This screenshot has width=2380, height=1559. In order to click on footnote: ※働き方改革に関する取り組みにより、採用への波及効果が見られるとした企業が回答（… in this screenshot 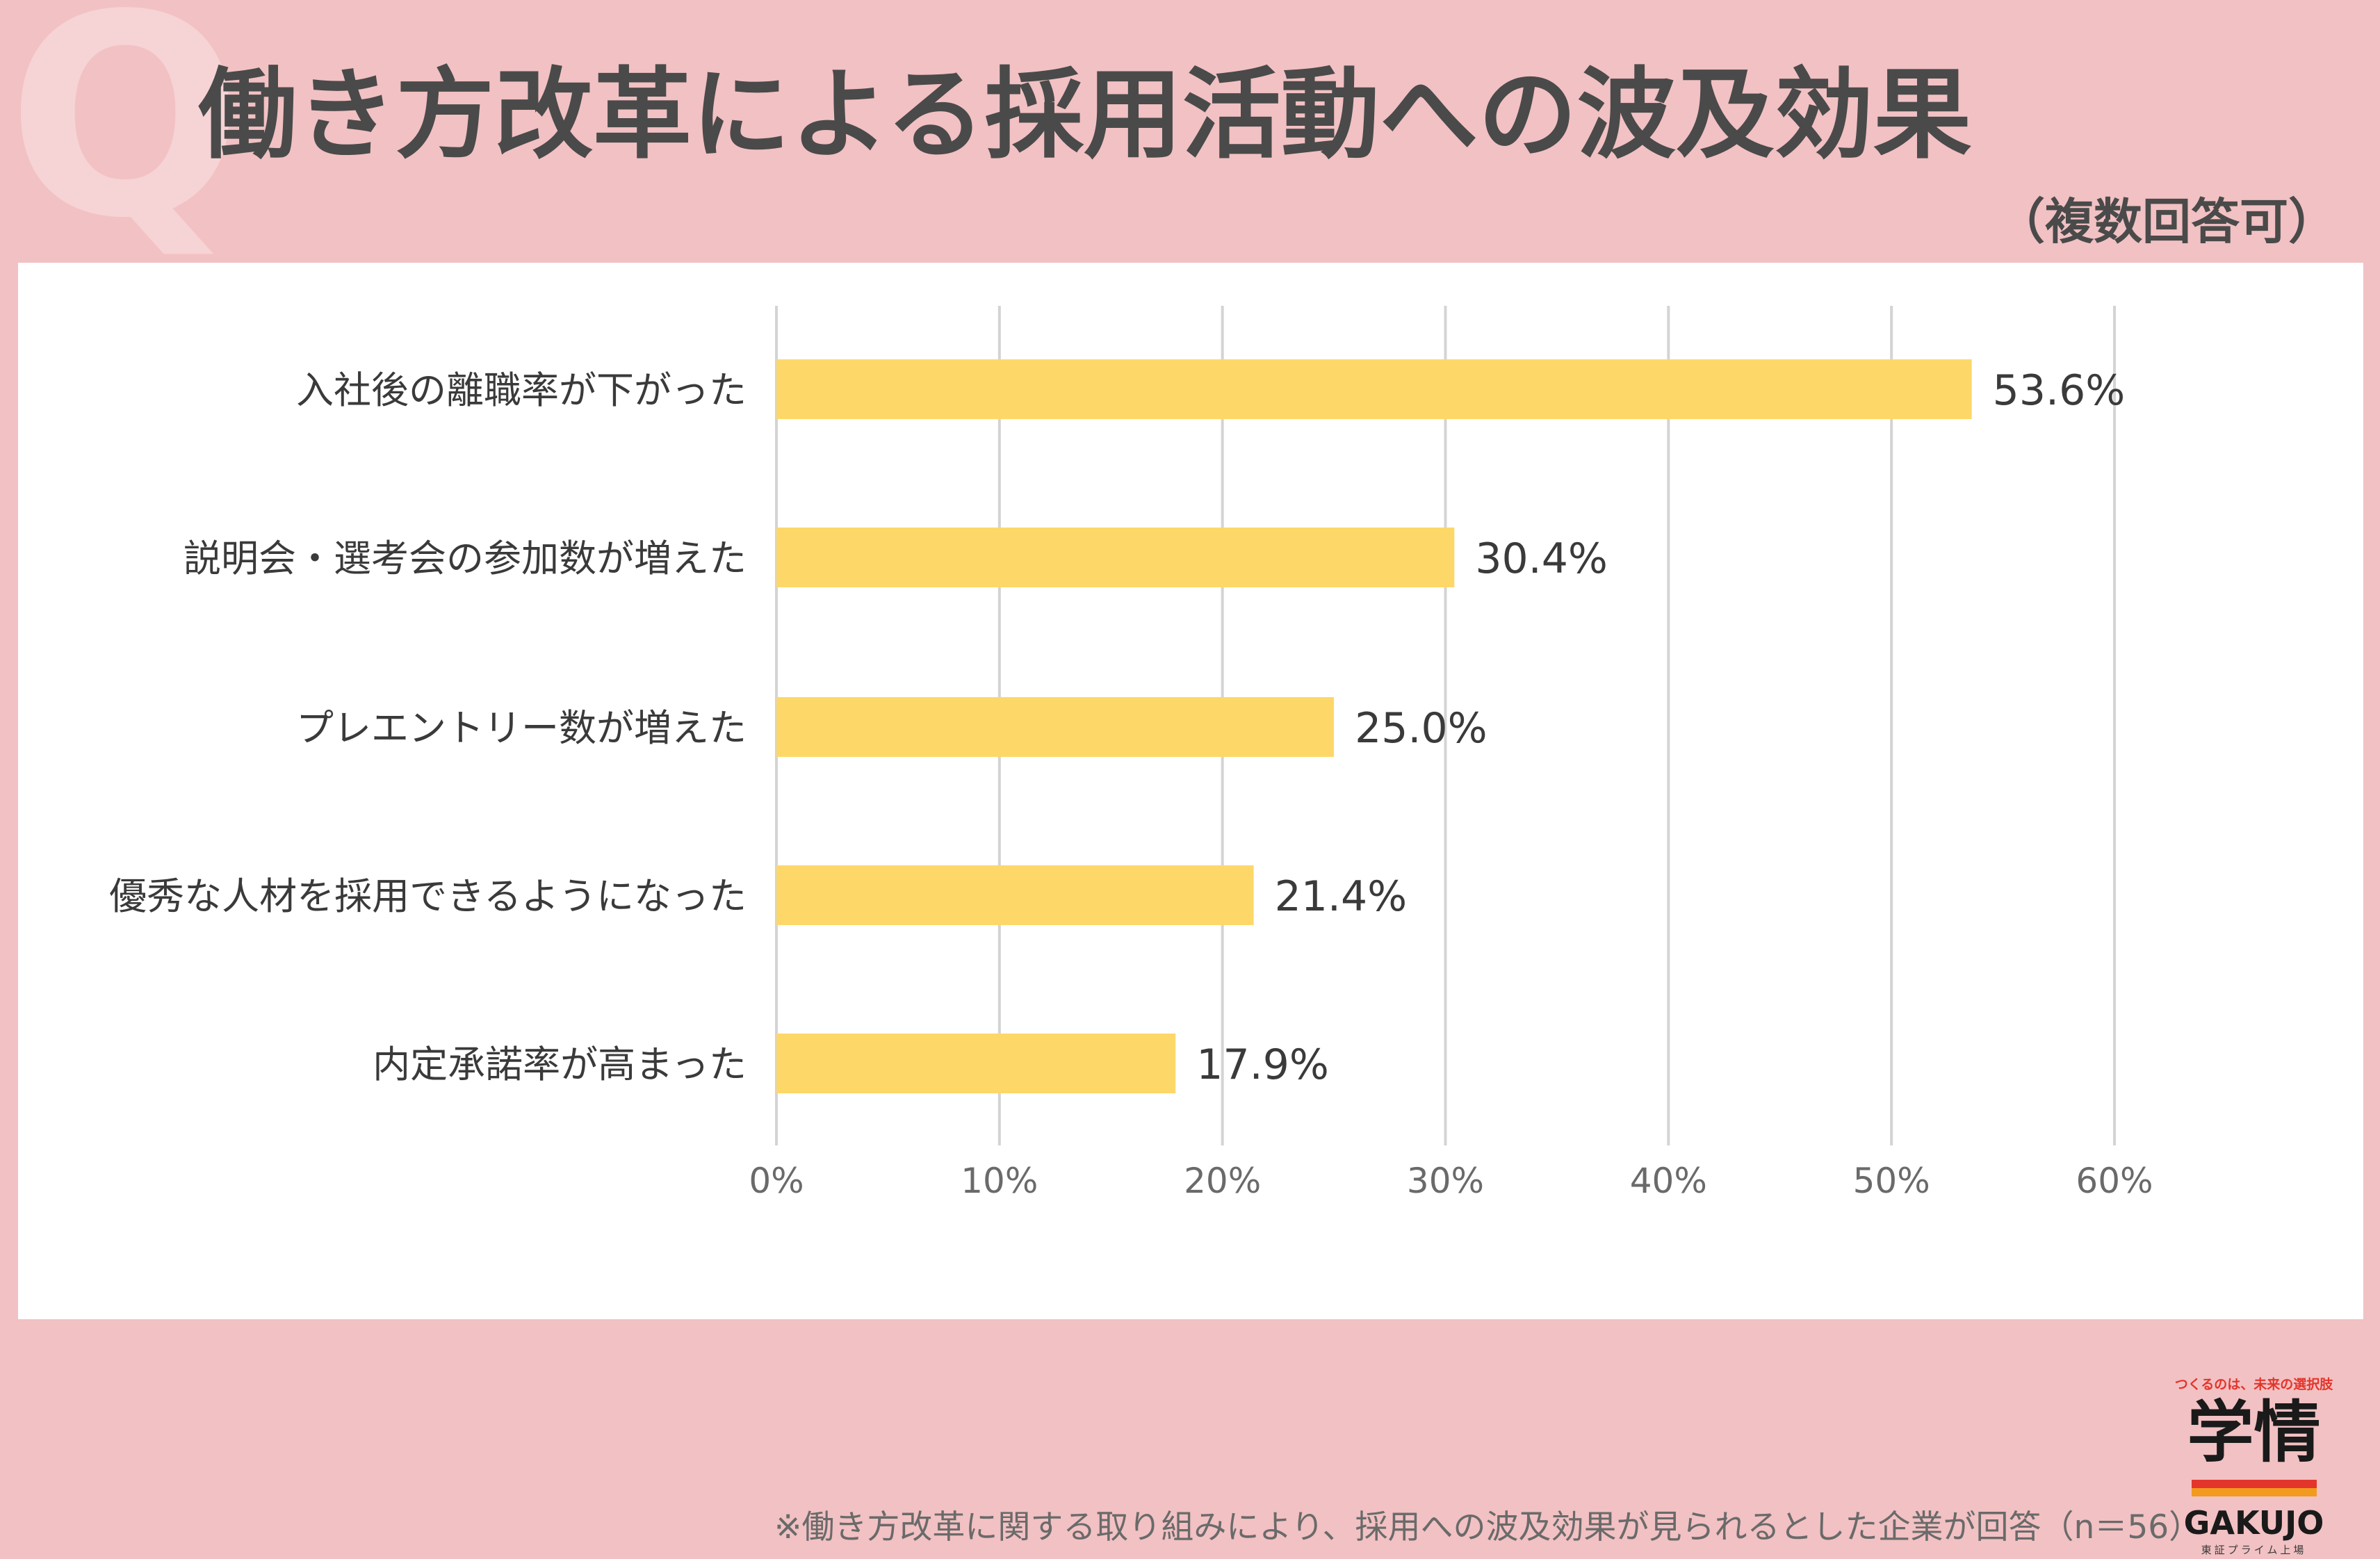, I will do `click(1488, 1527)`.